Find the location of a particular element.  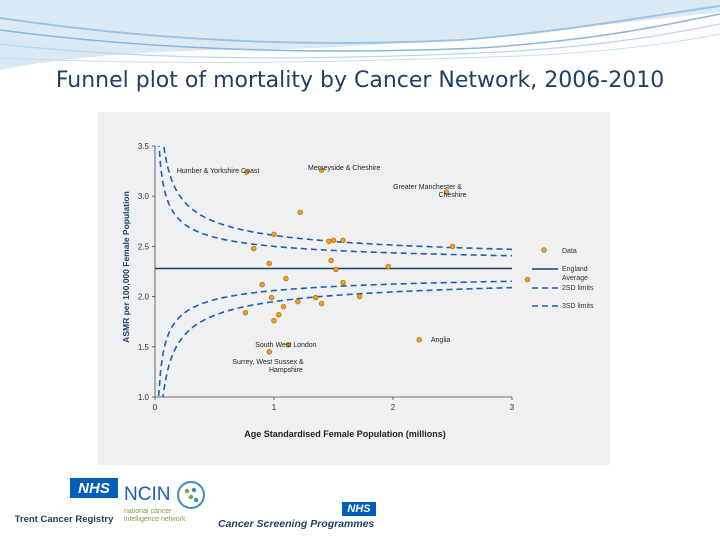

point-annotation: Anglia is located at coordinates (441, 340).